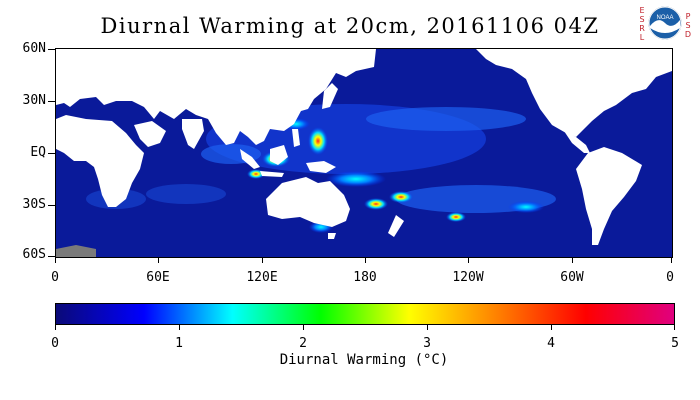 The height and width of the screenshot is (400, 700). I want to click on colorbar, so click(365, 314).